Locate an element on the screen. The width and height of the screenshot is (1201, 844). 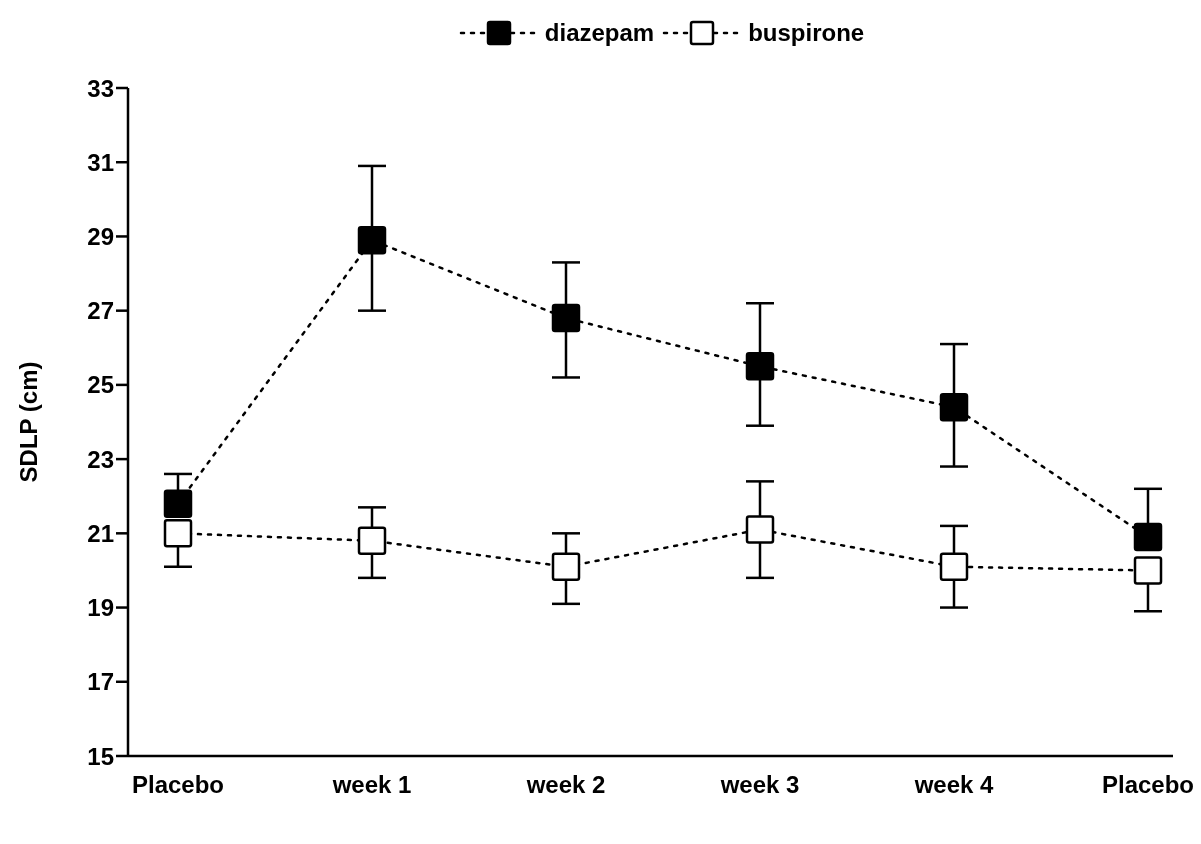
x-tick-label: week 1 is located at coordinates (371, 785).